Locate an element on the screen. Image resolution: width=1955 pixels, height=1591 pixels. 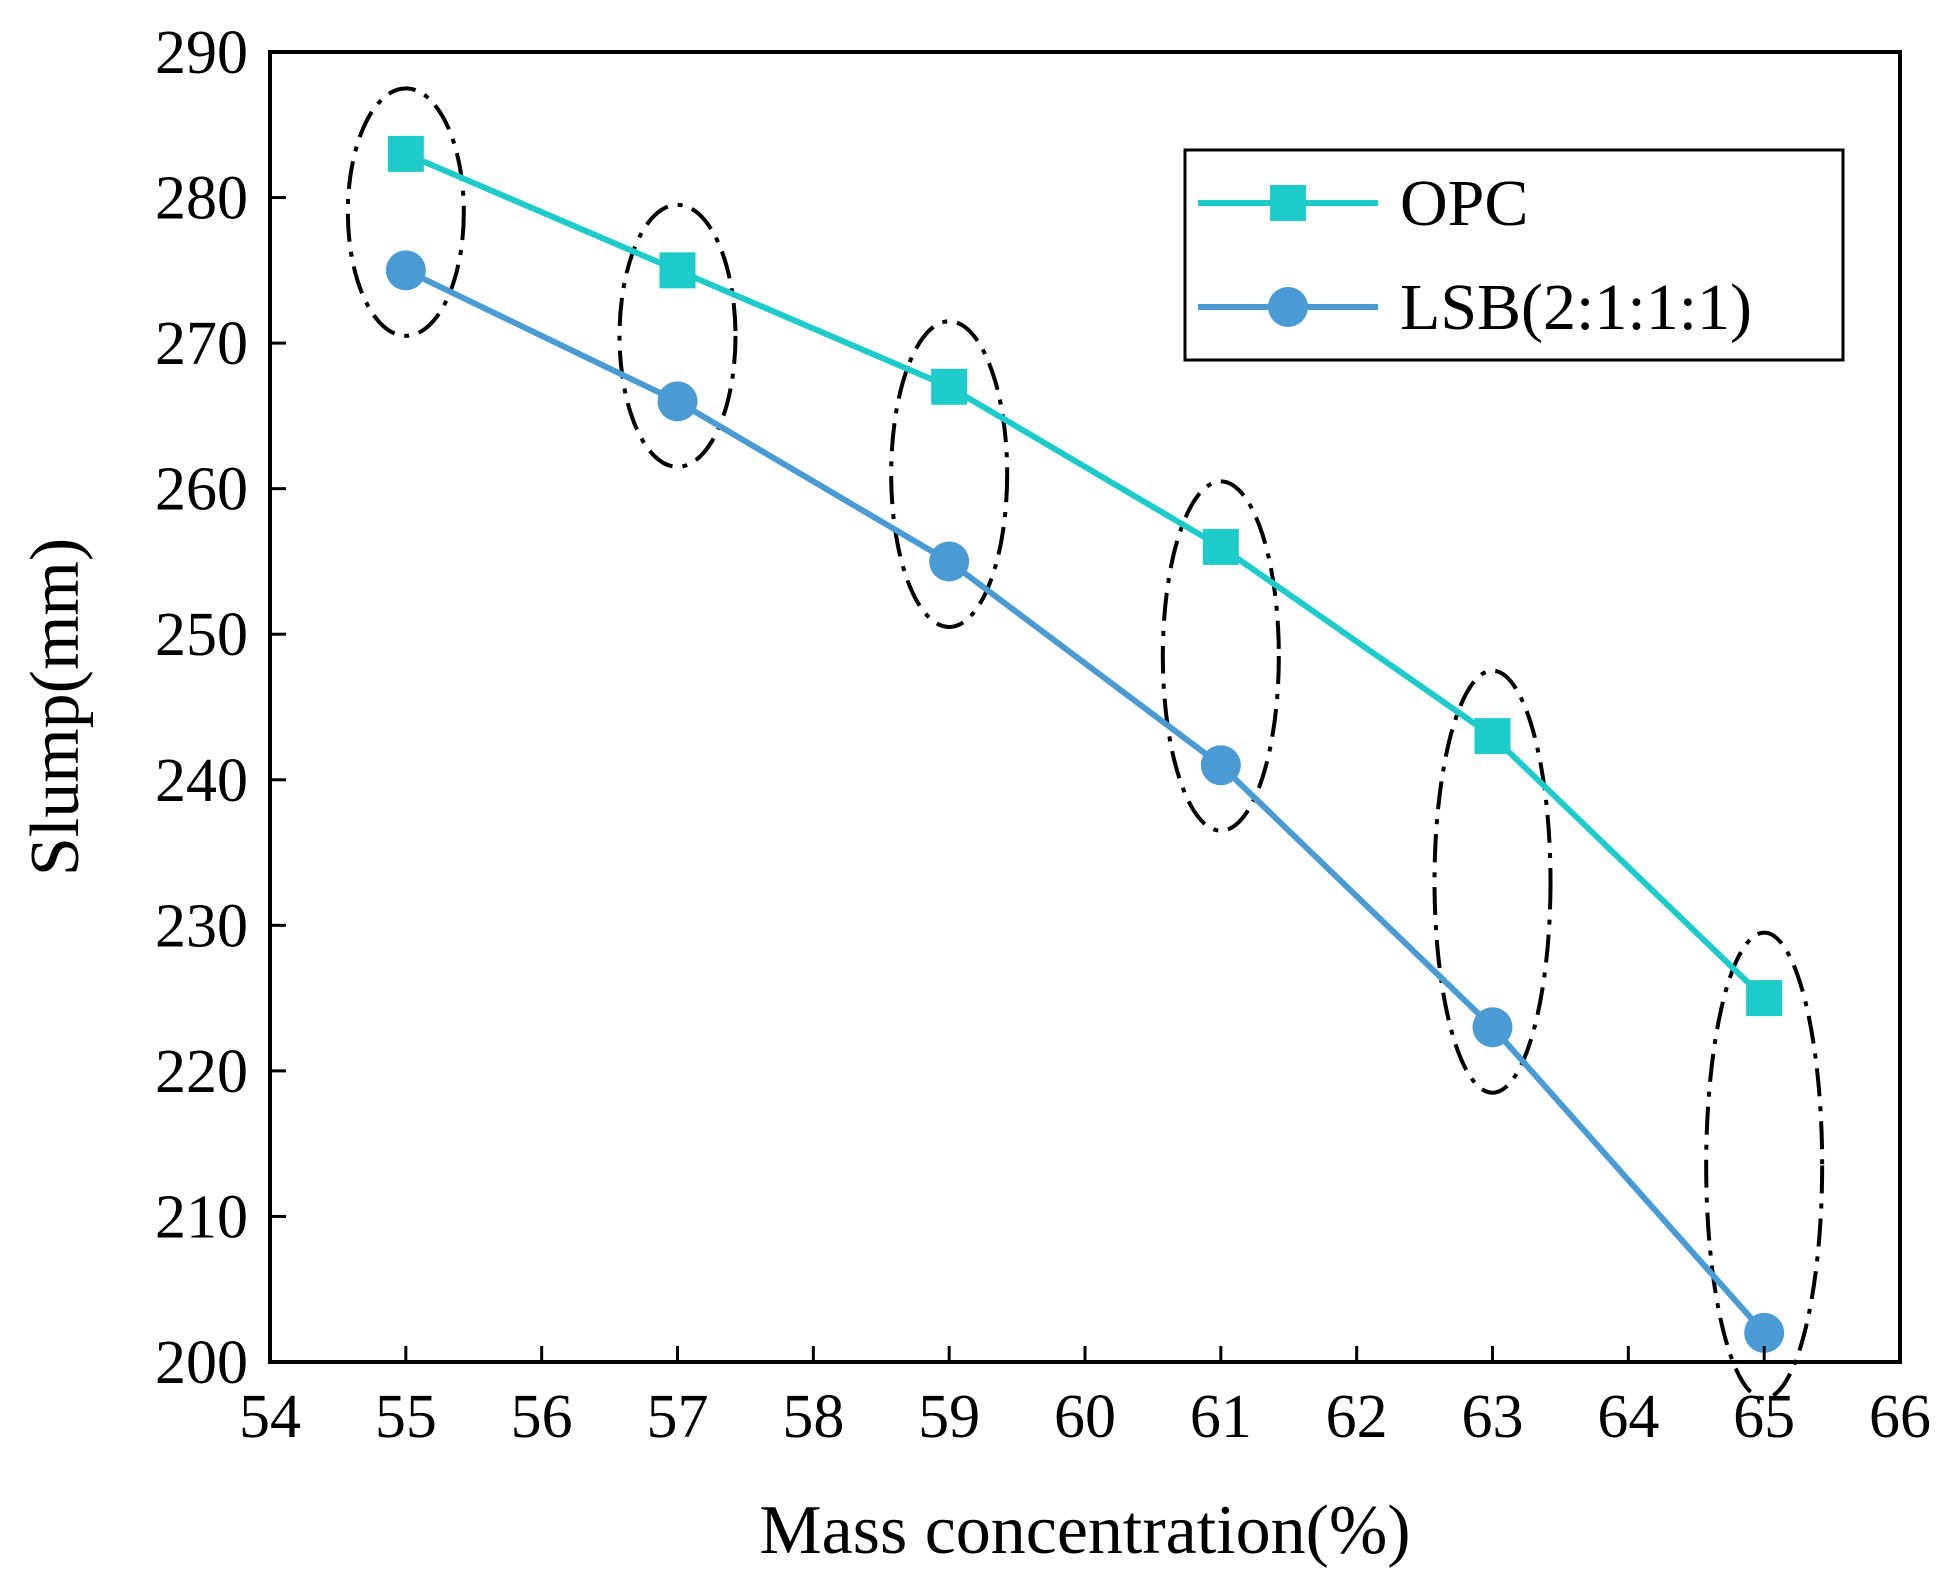
y-tick-label: 240 is located at coordinates (201, 781).